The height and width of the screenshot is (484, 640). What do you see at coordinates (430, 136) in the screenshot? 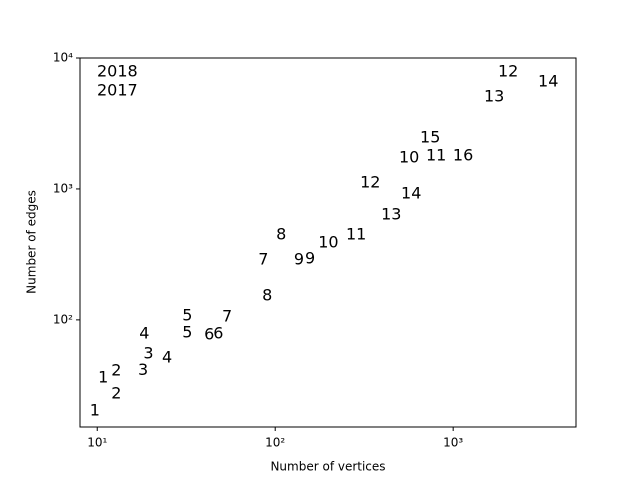
I see `point-label: 15` at bounding box center [430, 136].